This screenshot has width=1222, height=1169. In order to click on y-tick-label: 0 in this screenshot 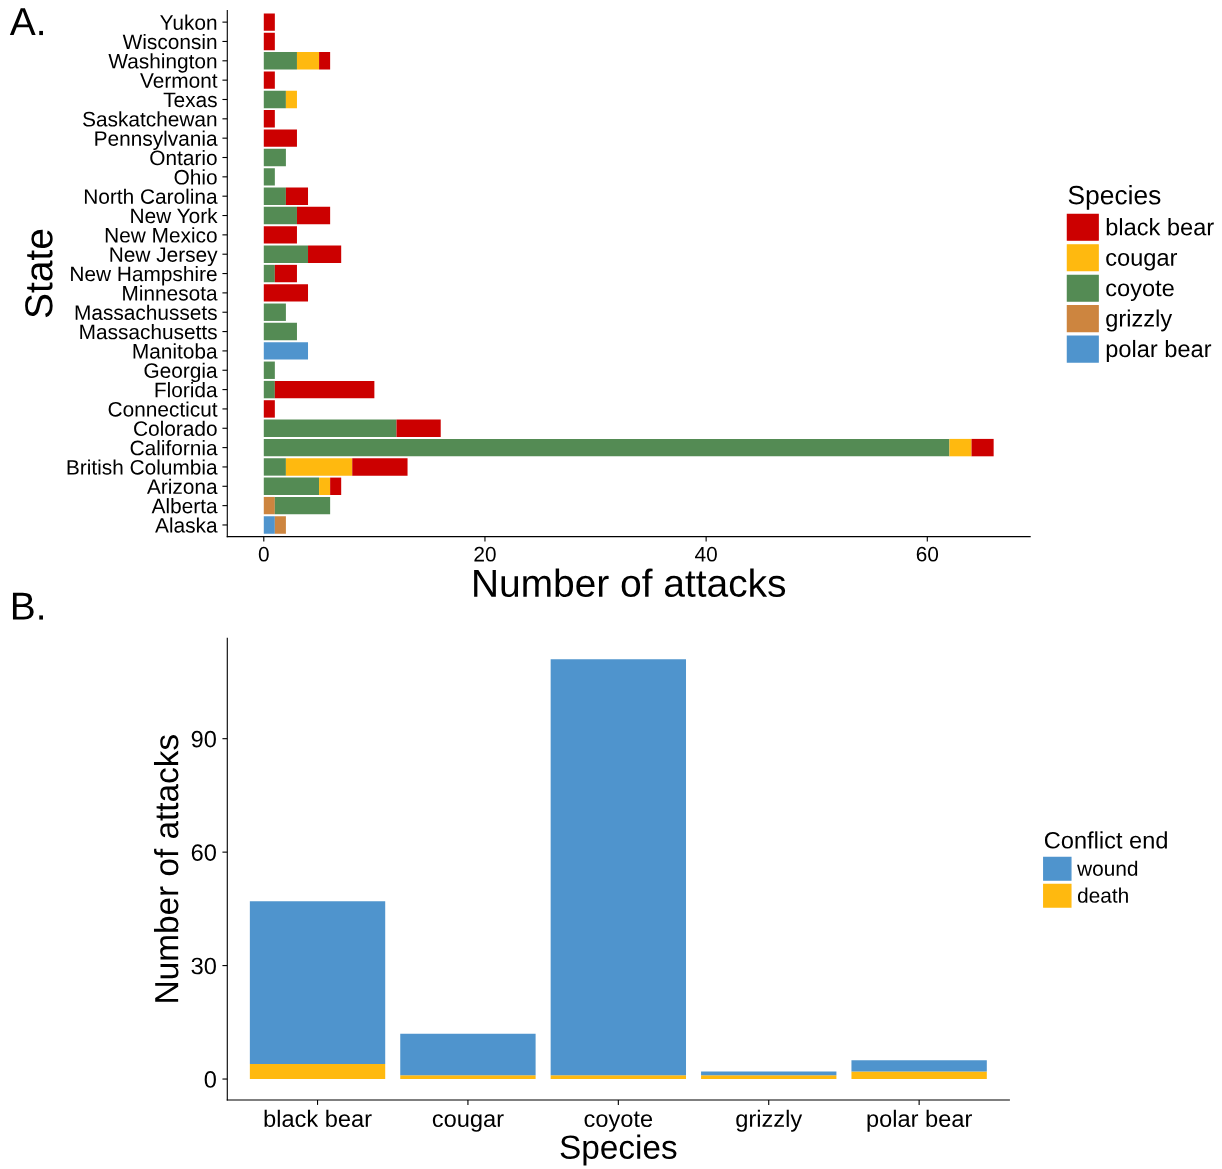, I will do `click(210, 1079)`.